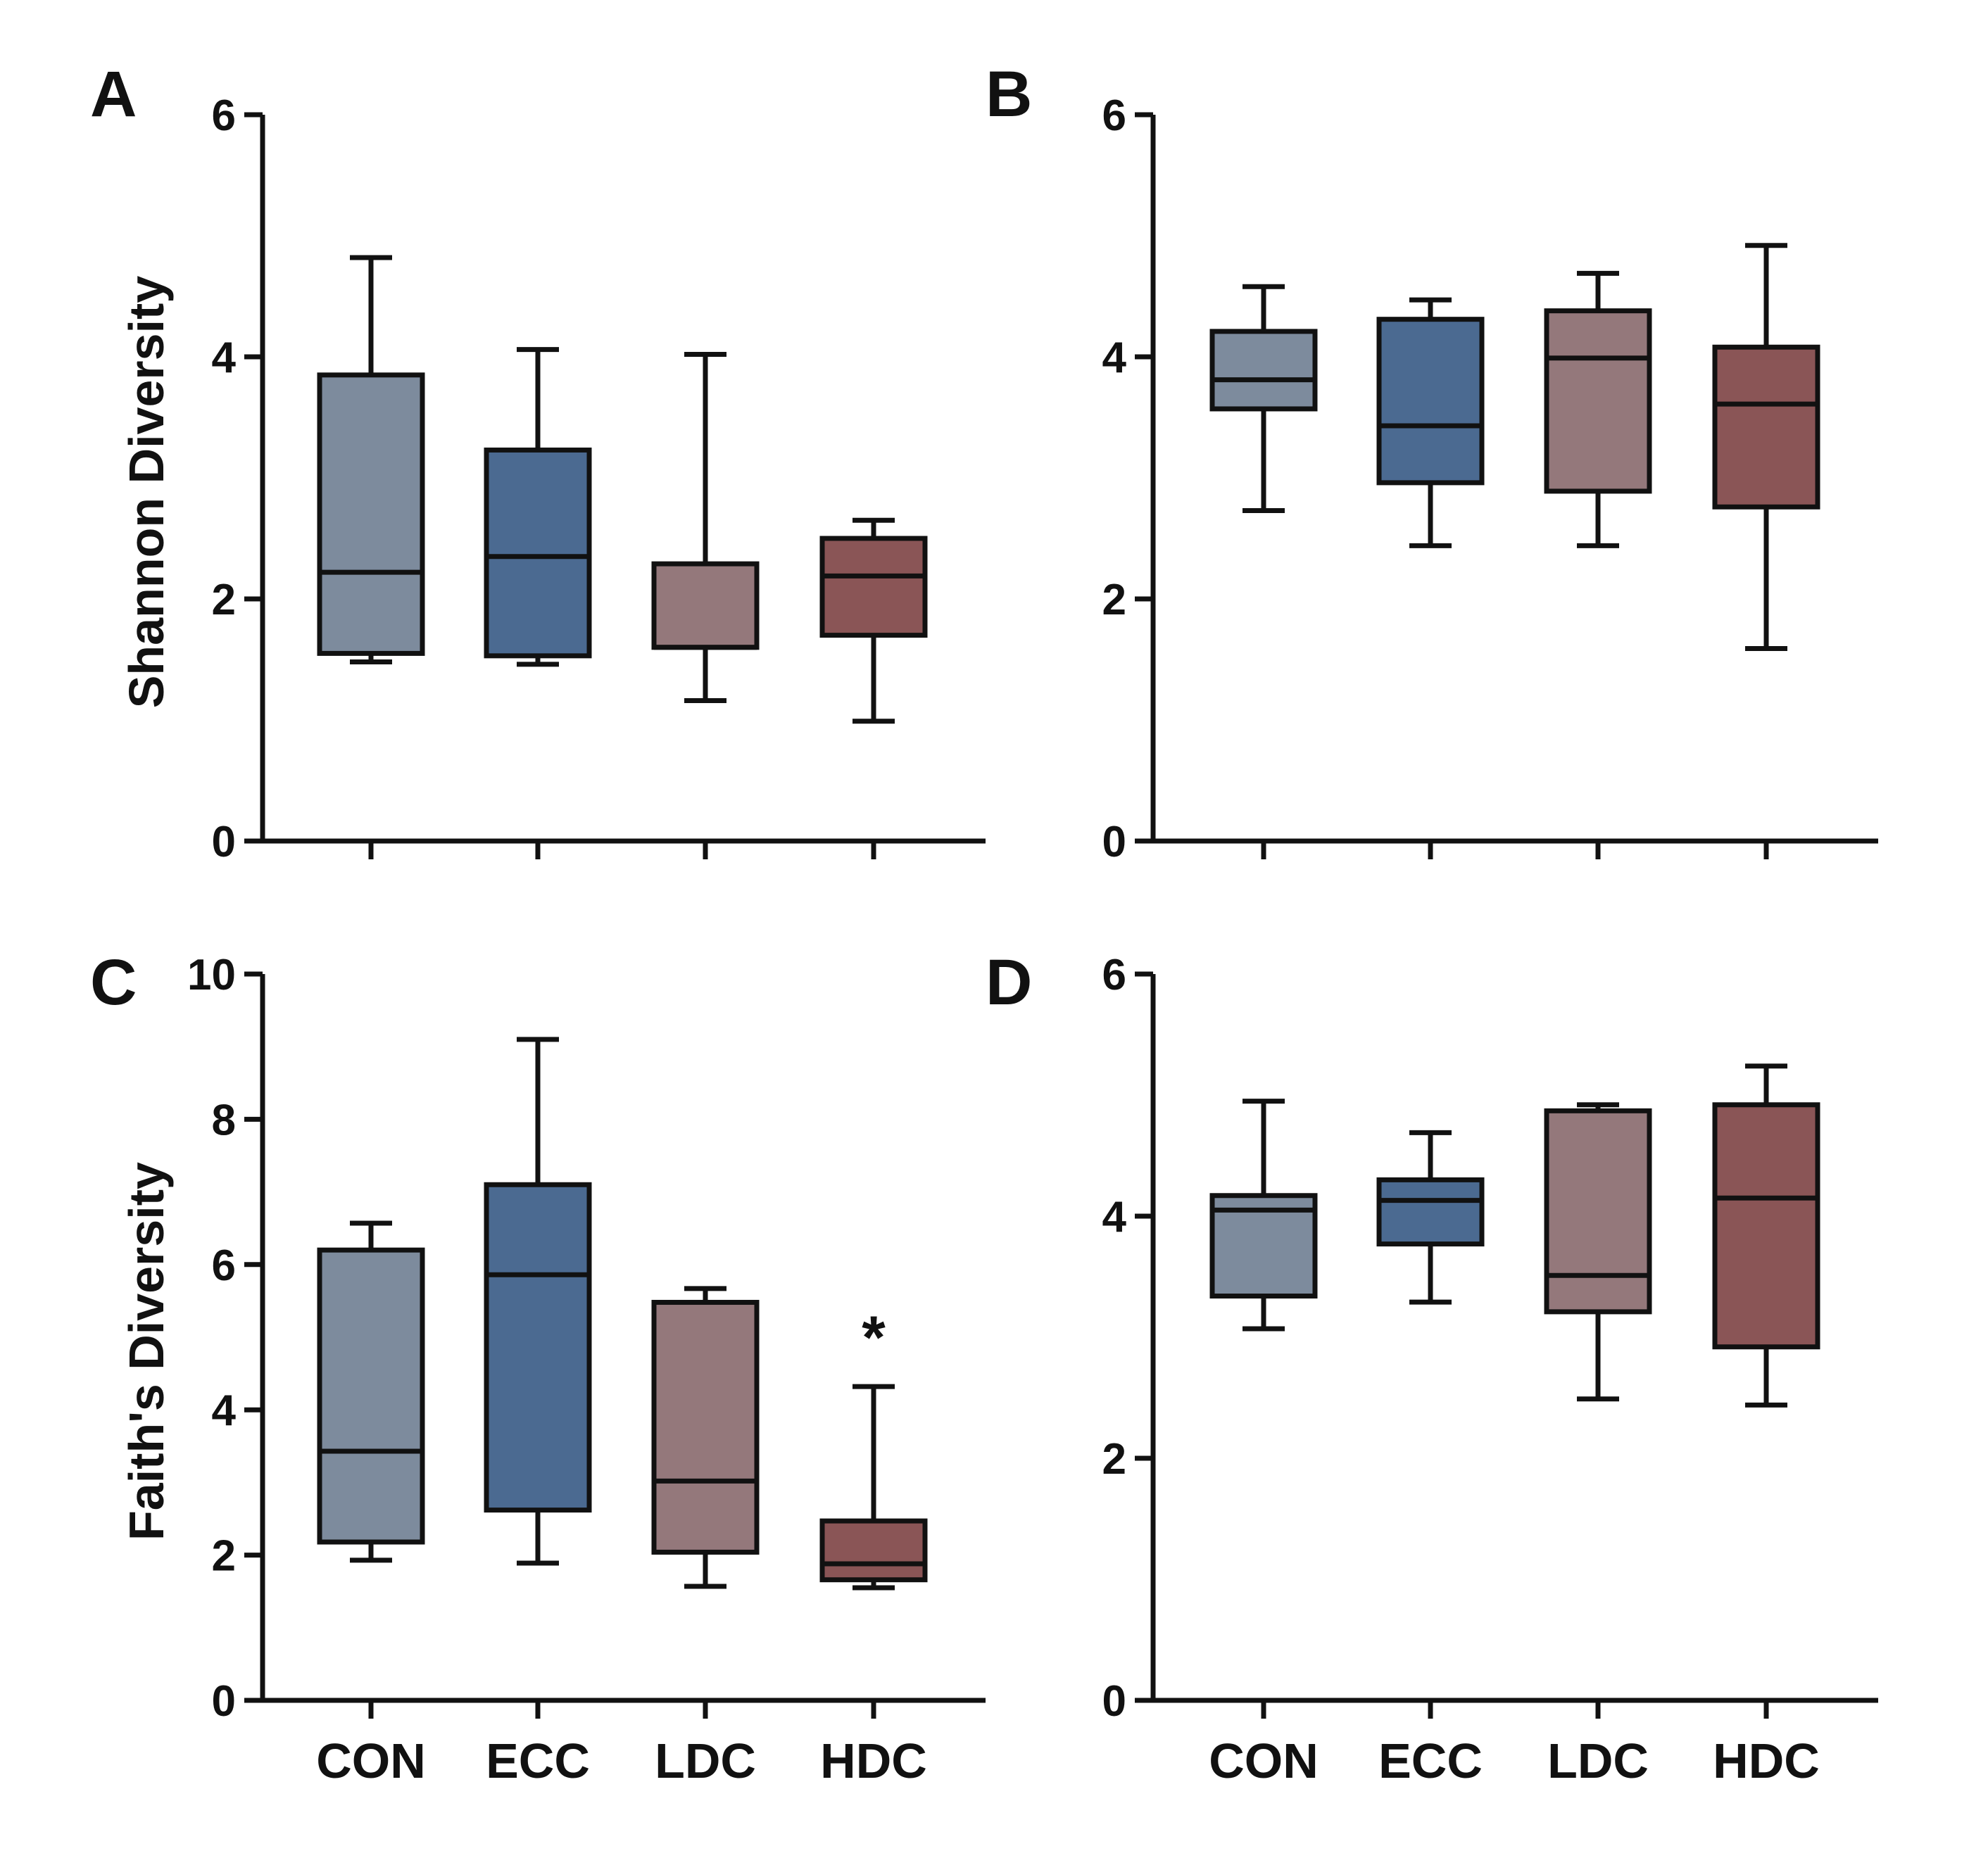 Image resolution: width=1988 pixels, height=1858 pixels. Describe the element at coordinates (147, 1351) in the screenshot. I see `y-axis-label: Faith's Diversity` at that location.